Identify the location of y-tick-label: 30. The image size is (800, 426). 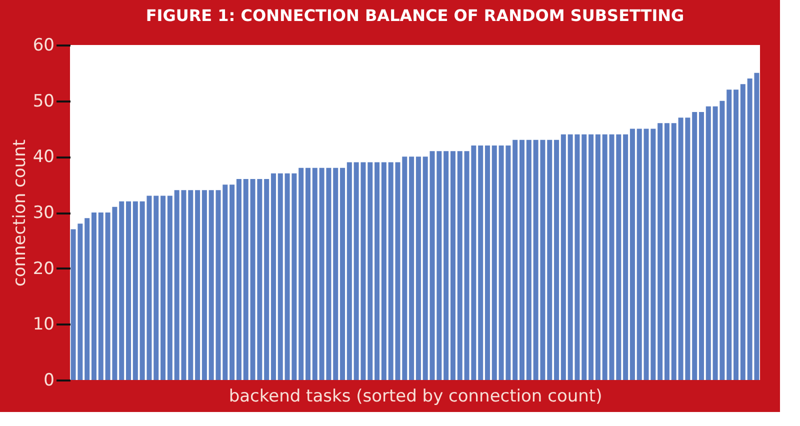
(43, 213).